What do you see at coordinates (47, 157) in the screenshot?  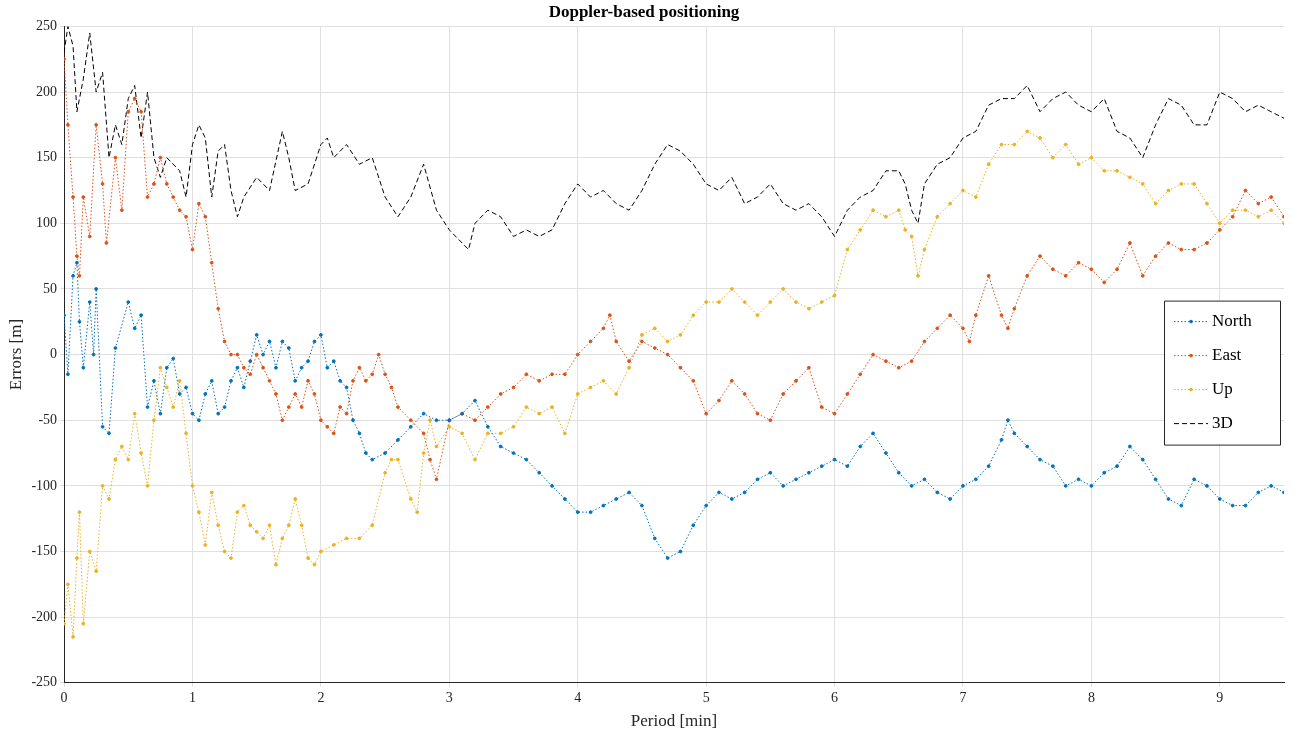 I see `y-tick-label: 150` at bounding box center [47, 157].